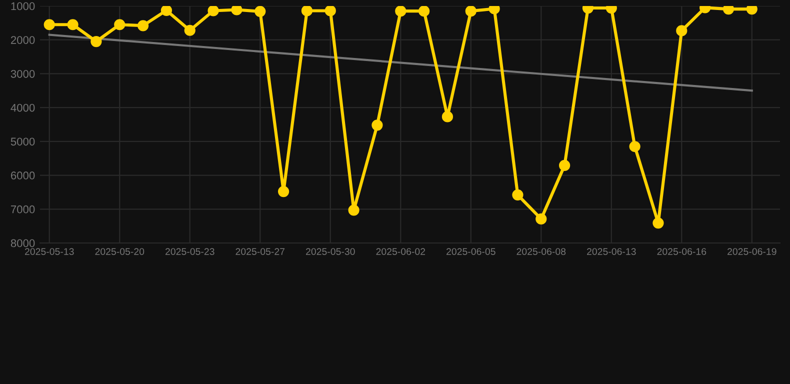 This screenshot has width=790, height=384. What do you see at coordinates (22, 243) in the screenshot?
I see `y-tick-label: 8000` at bounding box center [22, 243].